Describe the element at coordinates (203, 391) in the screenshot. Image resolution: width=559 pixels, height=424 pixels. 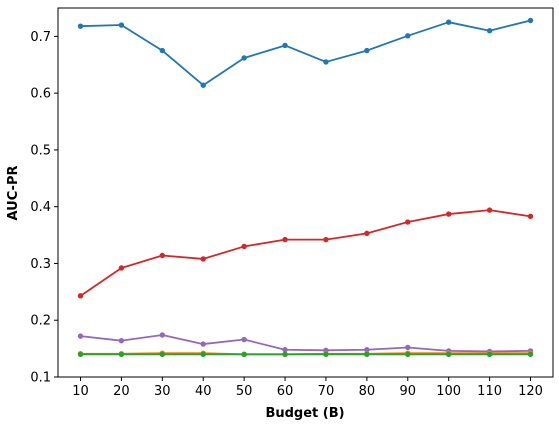
I see `x-tick-label: 40` at that location.